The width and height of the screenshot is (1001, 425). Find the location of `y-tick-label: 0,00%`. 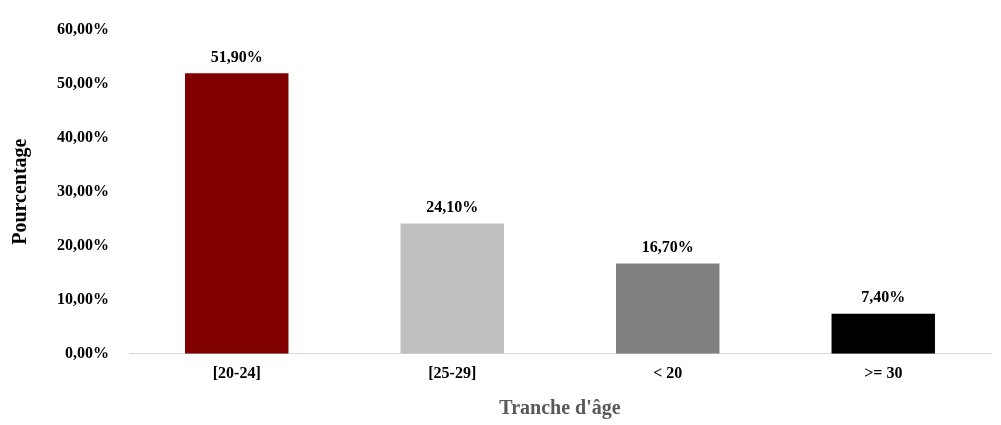

y-tick-label: 0,00% is located at coordinates (87, 352).